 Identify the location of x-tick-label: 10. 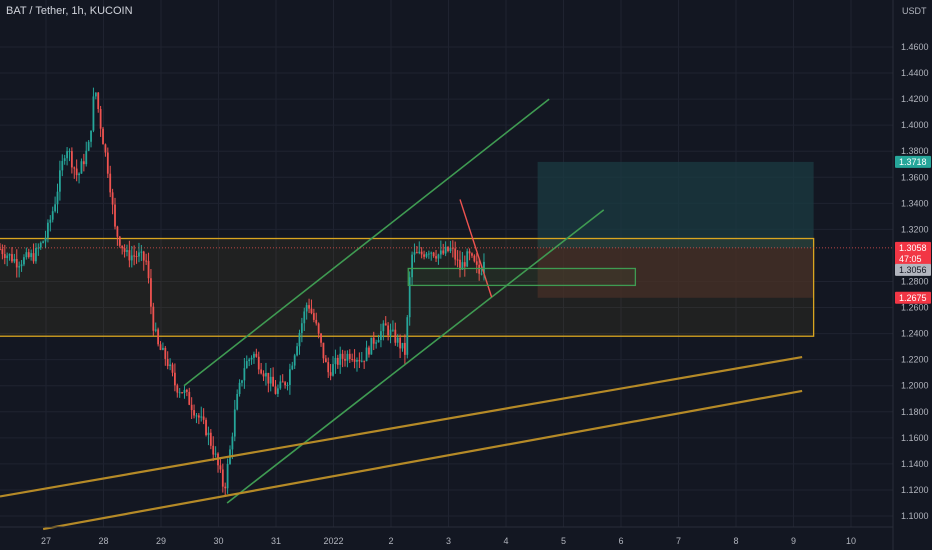
(851, 541).